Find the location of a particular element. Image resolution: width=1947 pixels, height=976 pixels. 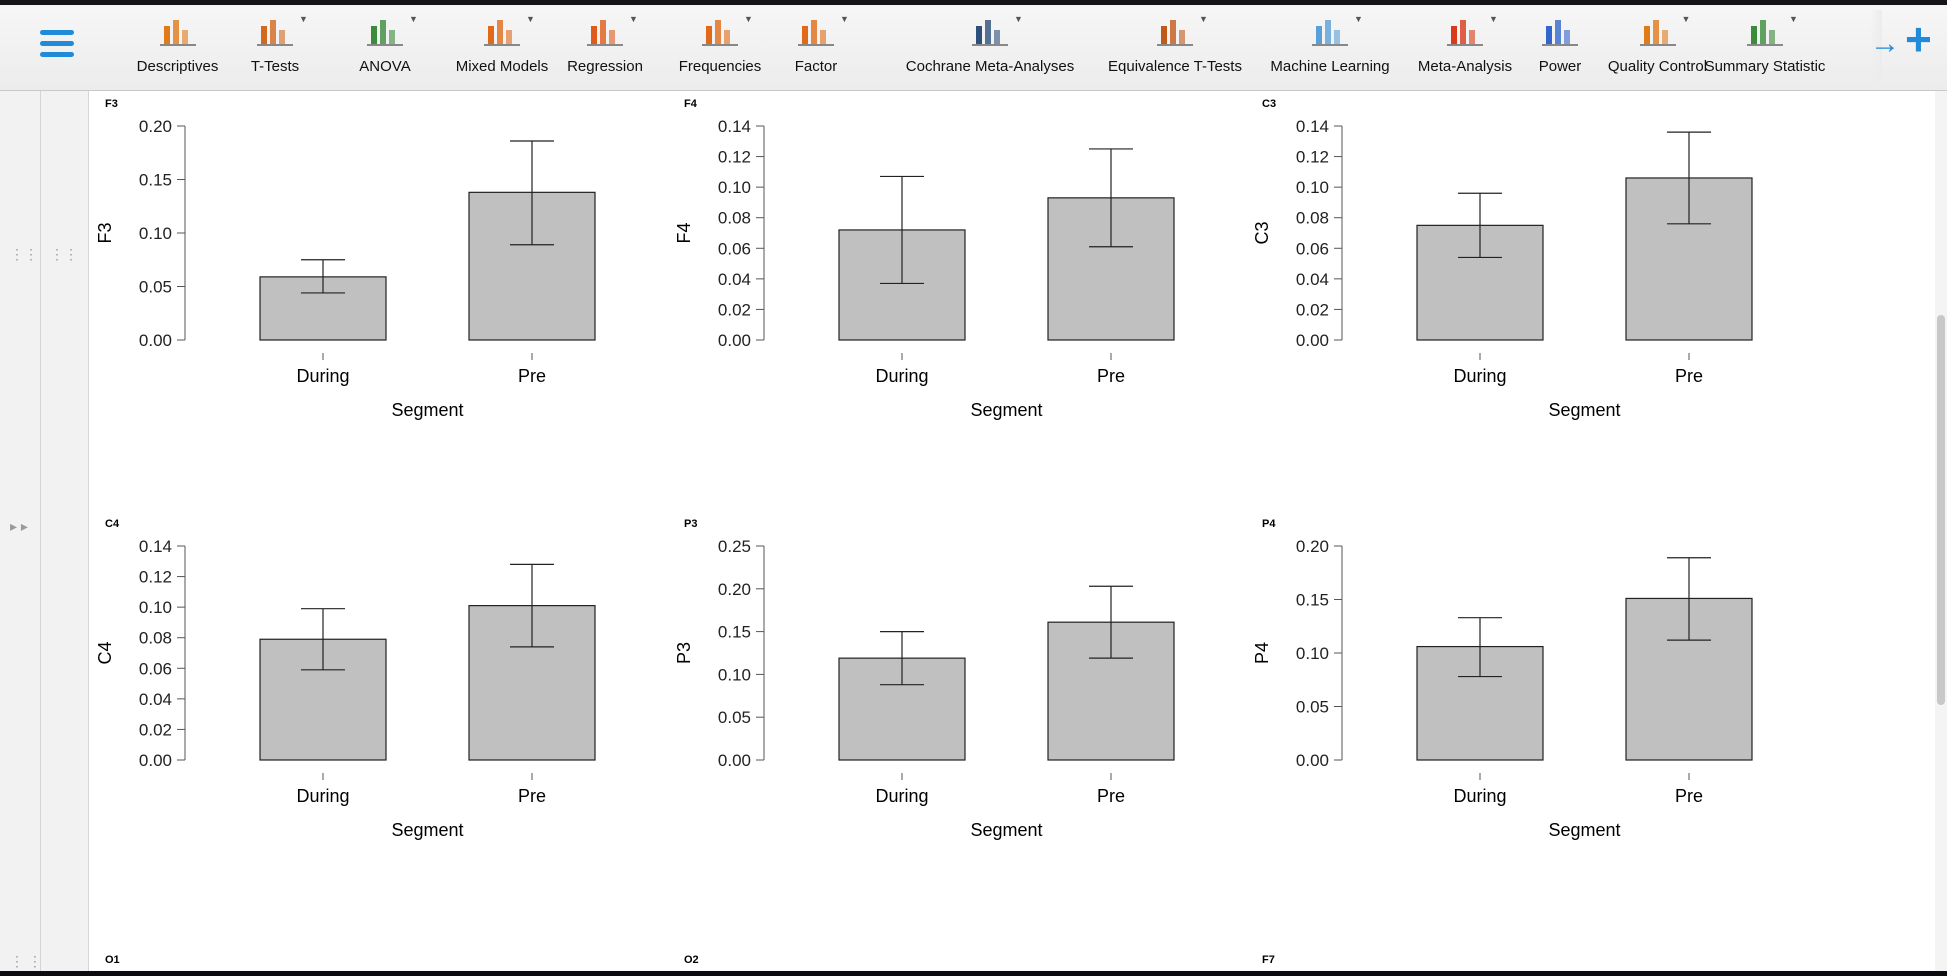

equivalence-icon is located at coordinates (1175, 34).